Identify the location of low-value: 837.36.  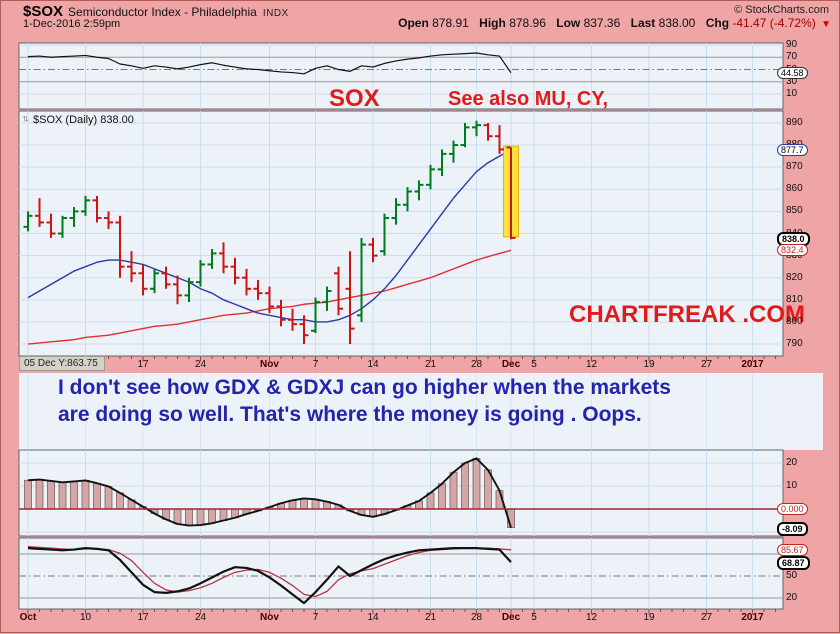
(602, 23).